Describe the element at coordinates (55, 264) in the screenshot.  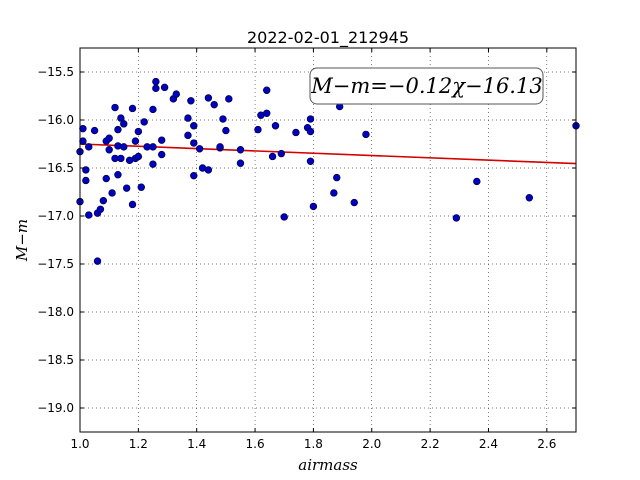
I see `y-tick-label: −17.5` at that location.